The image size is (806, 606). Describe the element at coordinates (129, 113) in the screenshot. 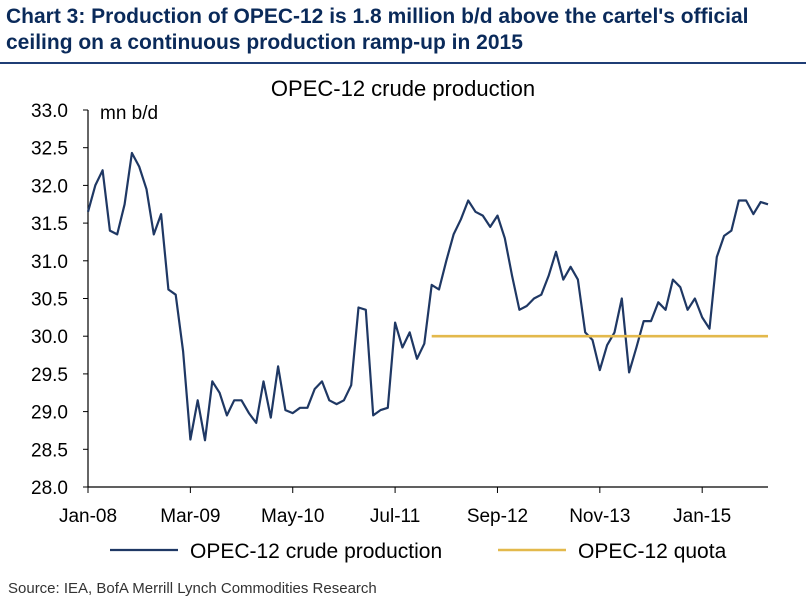

I see `y-axis-unit-label: mn b/d` at that location.